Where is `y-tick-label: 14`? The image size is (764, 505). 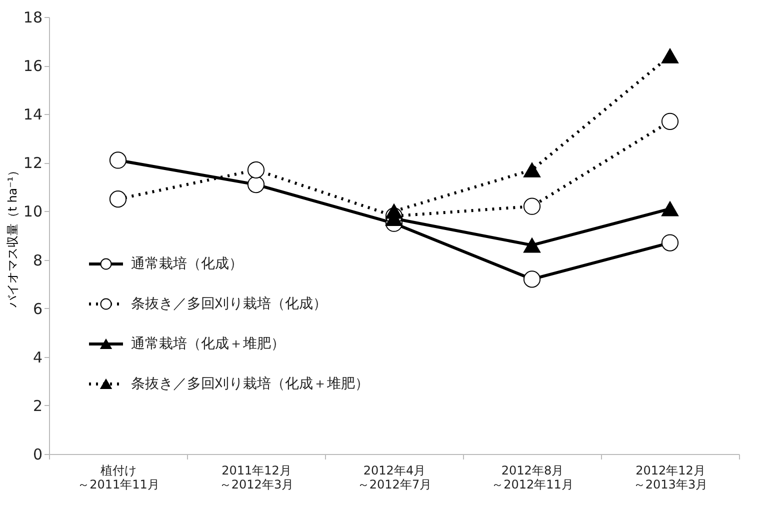
y-tick-label: 14 is located at coordinates (32, 115).